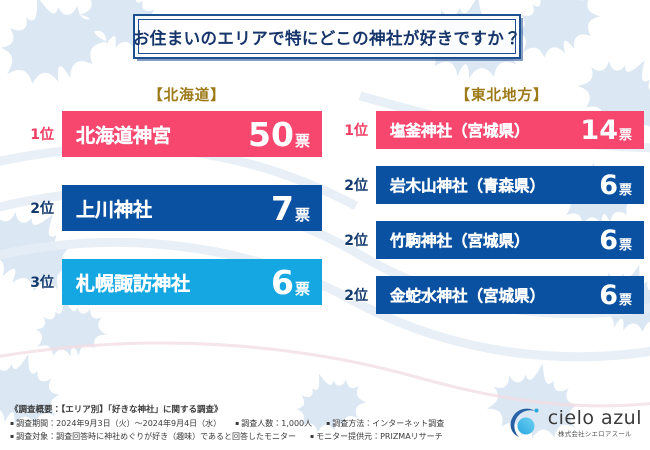  What do you see at coordinates (595, 433) in the screenshot?
I see `logo-company-sub: 株式会社シエロアスール` at bounding box center [595, 433].